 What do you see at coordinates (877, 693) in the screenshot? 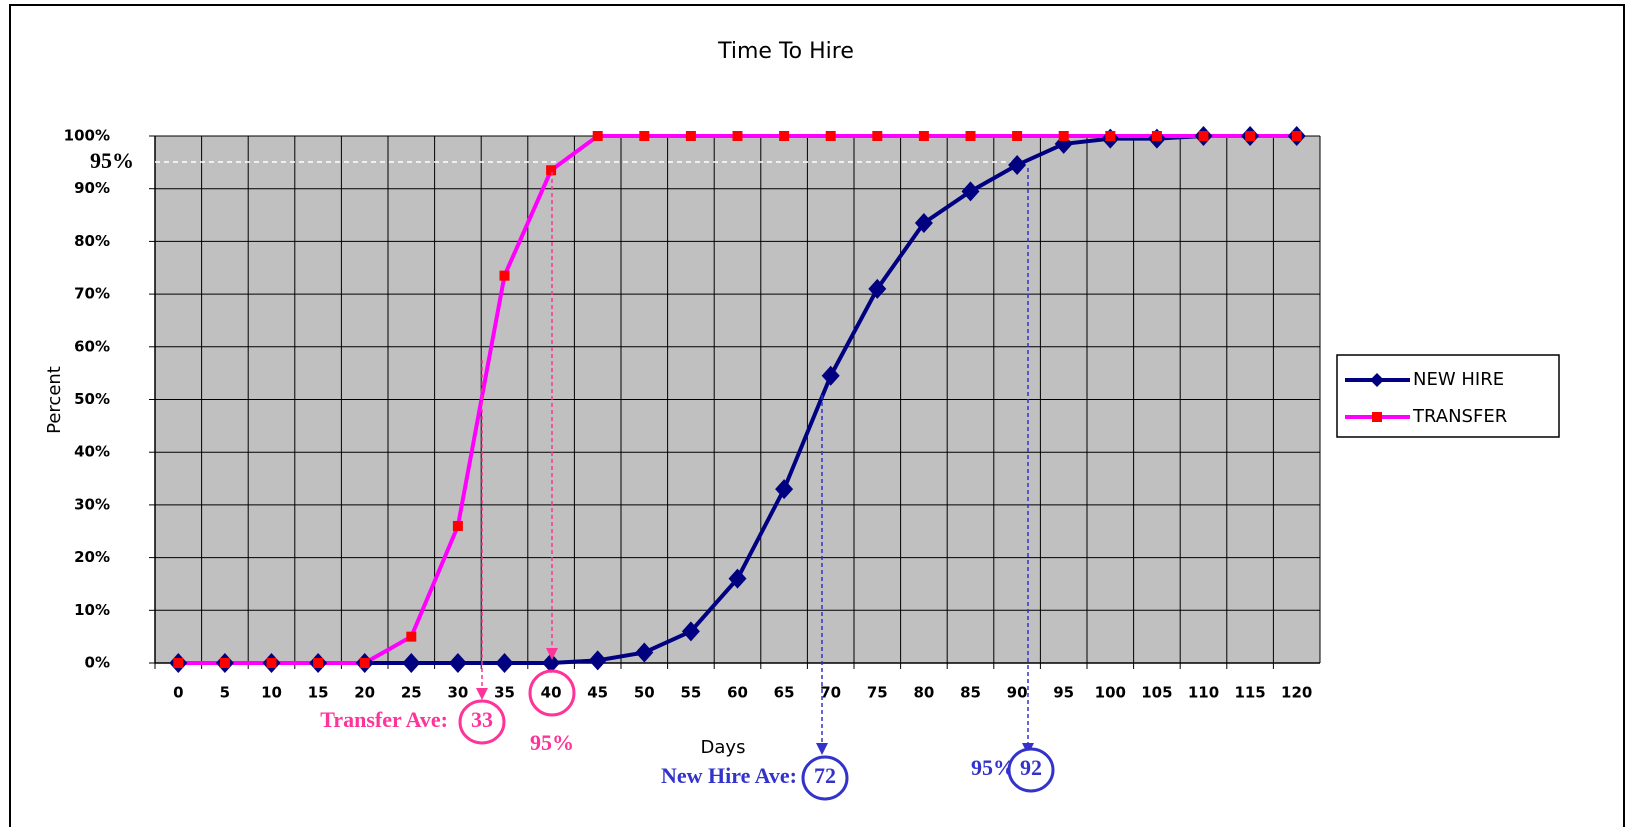
I see `x-tick-label: 75` at bounding box center [877, 693].